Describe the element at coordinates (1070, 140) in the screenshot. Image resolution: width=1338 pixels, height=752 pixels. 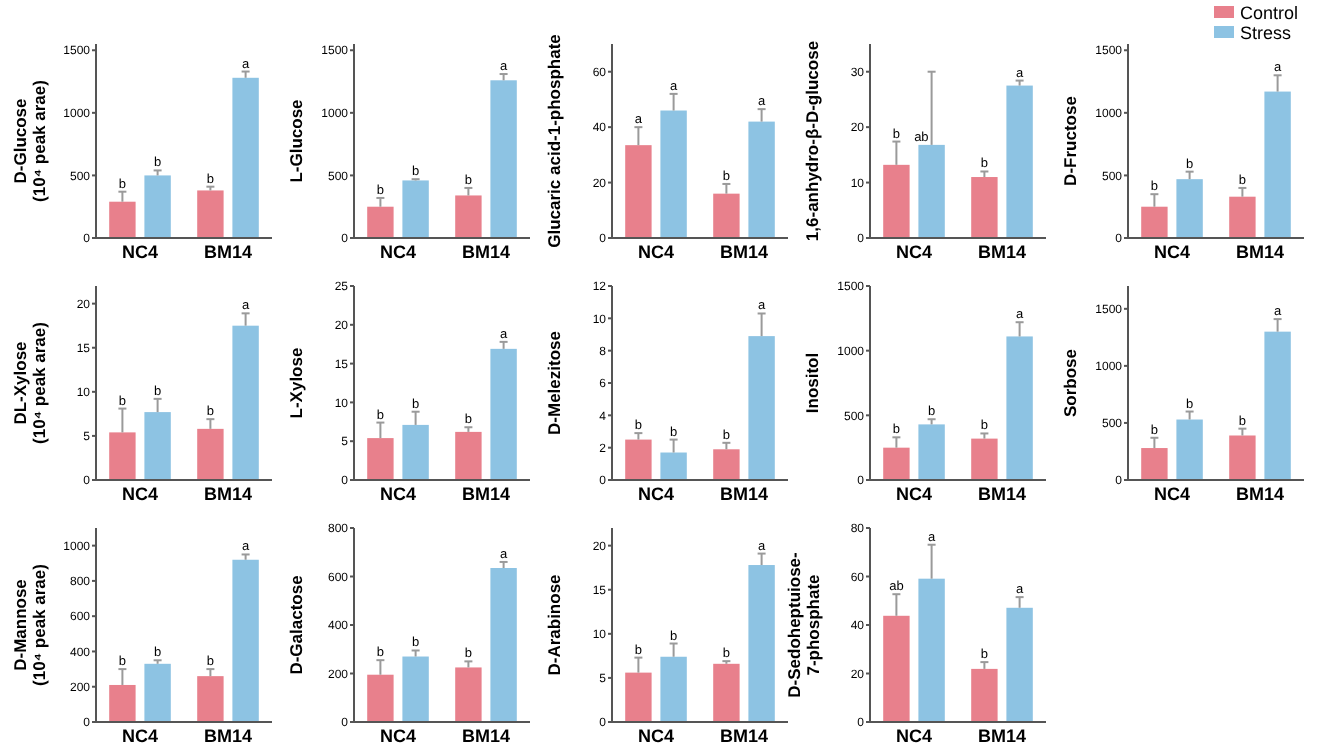
I see `y-axis-title: D-Fructose` at that location.